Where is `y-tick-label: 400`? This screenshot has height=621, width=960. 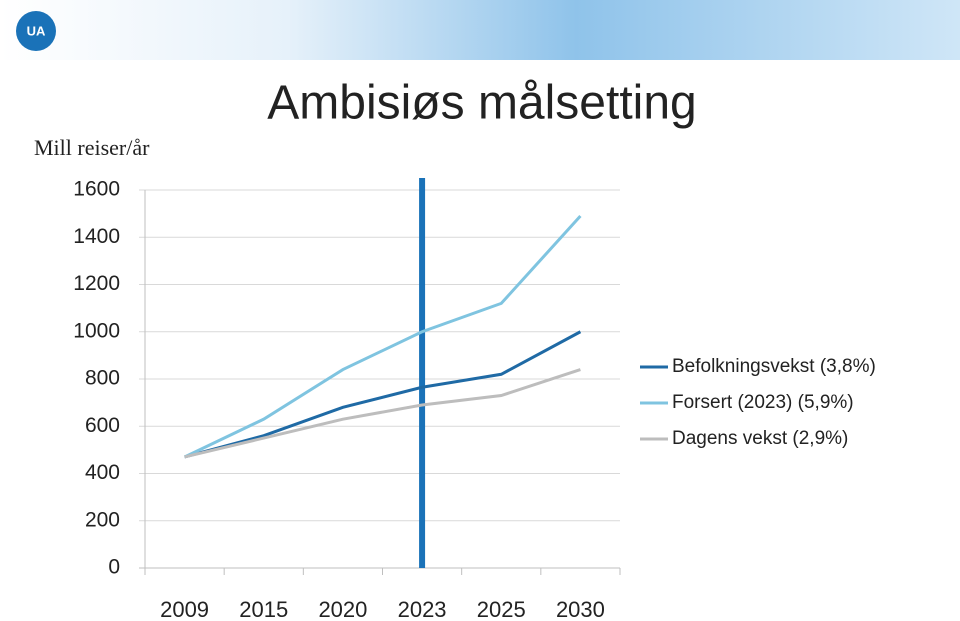 y-tick-label: 400 is located at coordinates (102, 472).